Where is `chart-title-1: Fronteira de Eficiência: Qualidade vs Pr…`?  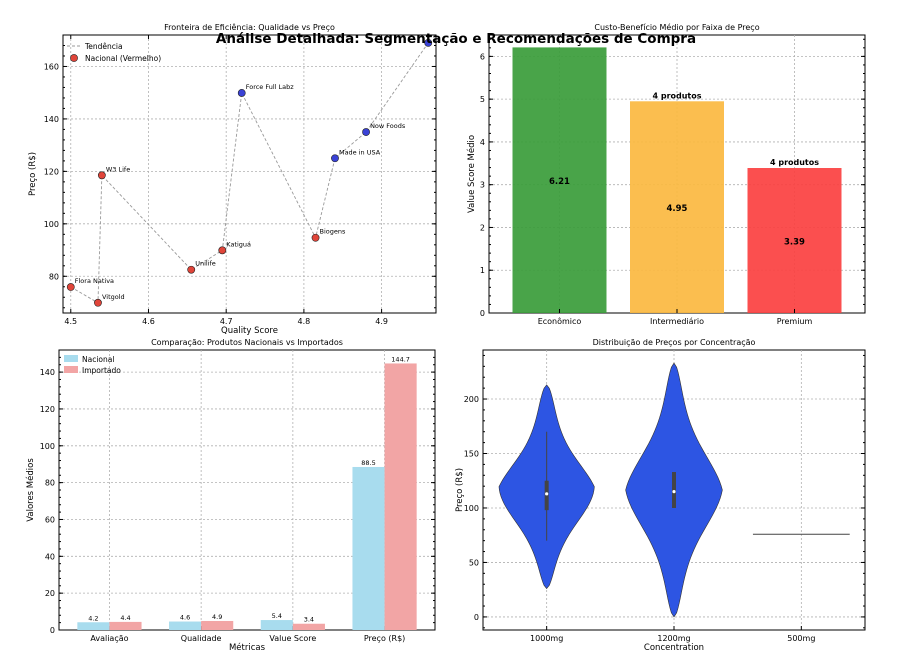 chart-title-1: Fronteira de Eficiência: Qualidade vs Pr… is located at coordinates (249, 27).